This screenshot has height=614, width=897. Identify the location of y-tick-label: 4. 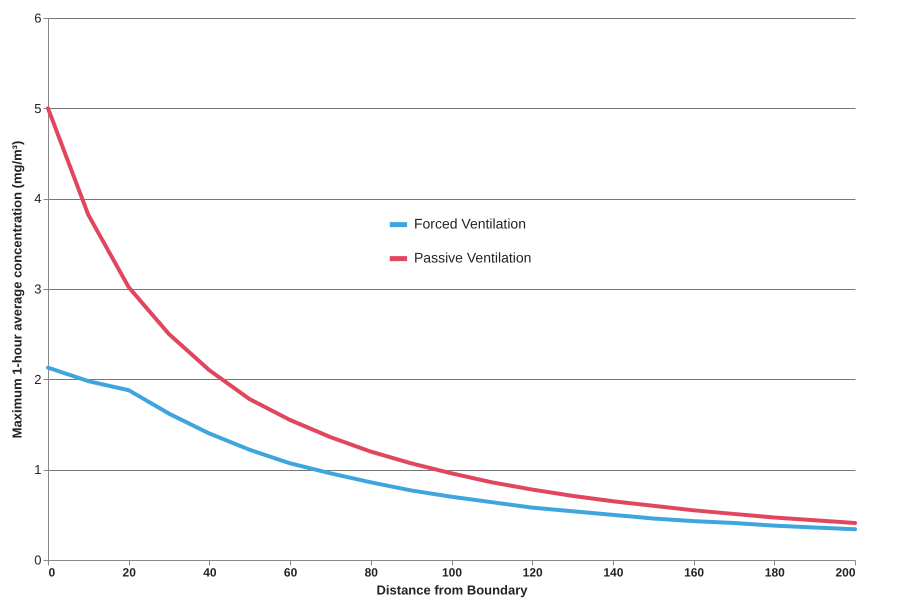
(38, 198).